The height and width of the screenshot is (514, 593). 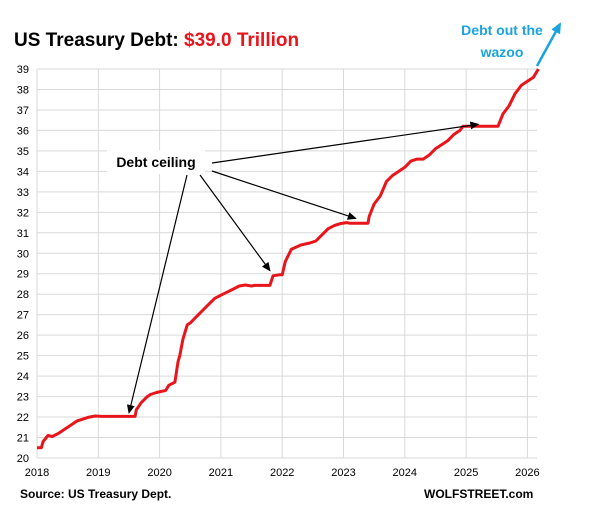 I want to click on y-tick-label: 29, so click(x=23, y=275).